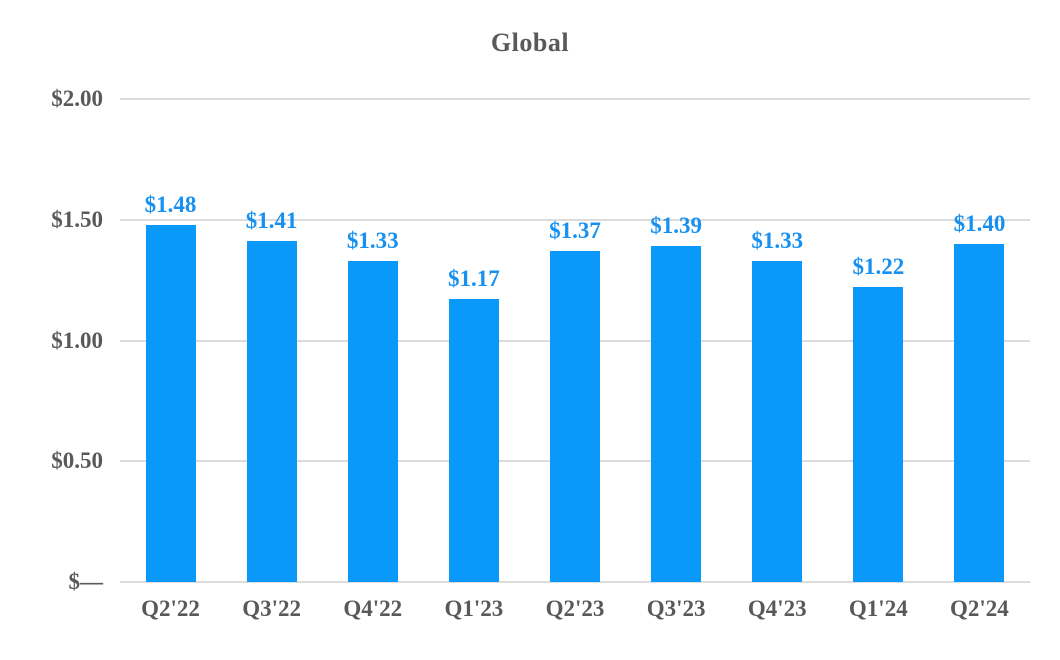 This screenshot has height=660, width=1060. Describe the element at coordinates (77, 340) in the screenshot. I see `y-axis-tick-label: $1.00` at that location.